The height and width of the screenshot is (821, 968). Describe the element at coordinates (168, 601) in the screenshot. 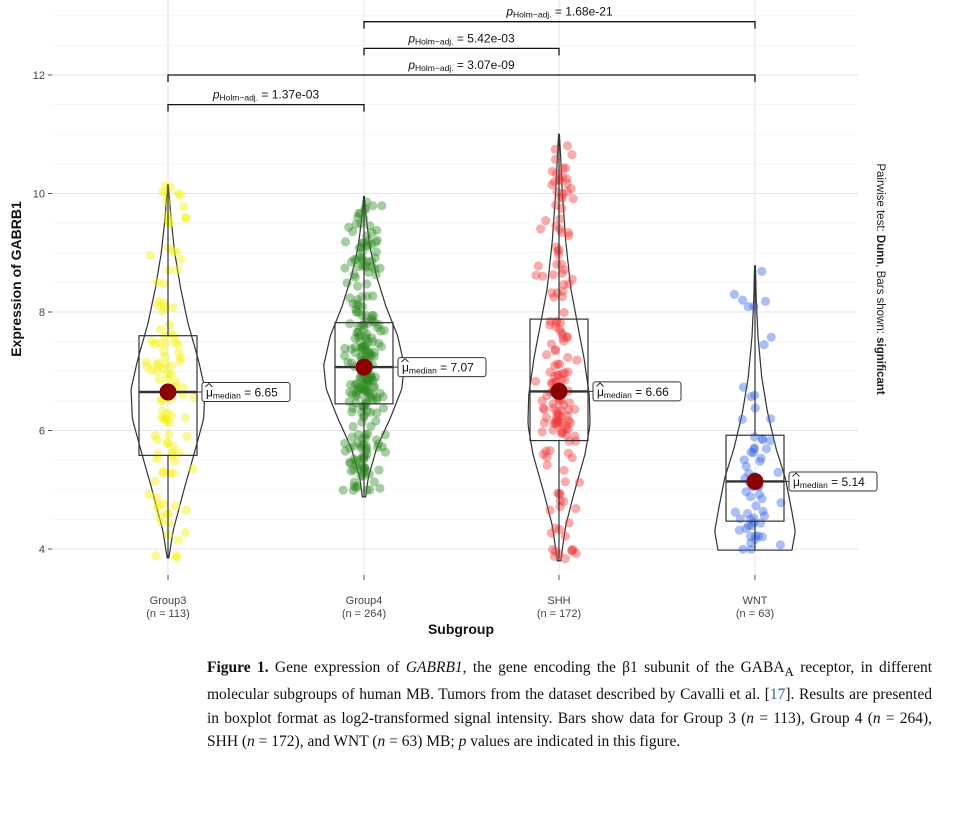

I see `x-tick-label: Group3` at that location.